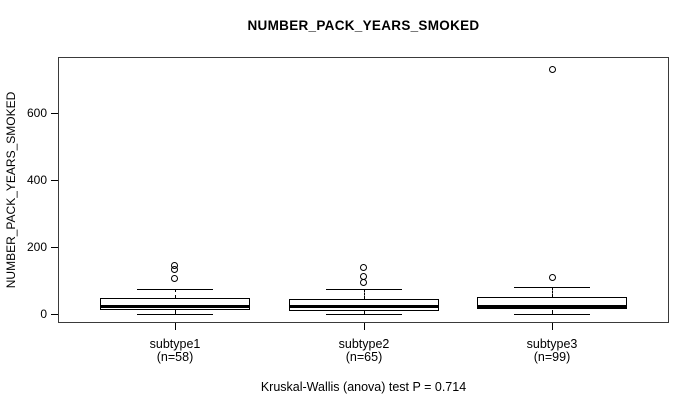 The image size is (700, 400). What do you see at coordinates (552, 344) in the screenshot?
I see `x-category-label: subtype3` at bounding box center [552, 344].